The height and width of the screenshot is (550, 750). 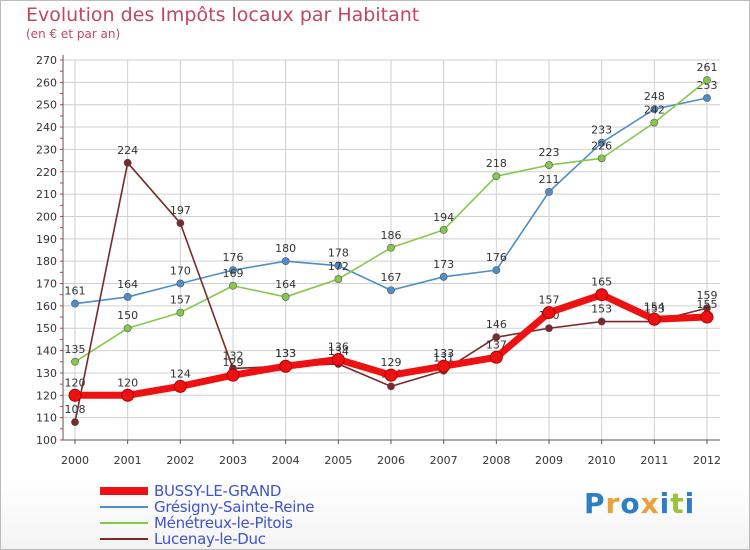 I want to click on data-label: 137, so click(x=496, y=344).